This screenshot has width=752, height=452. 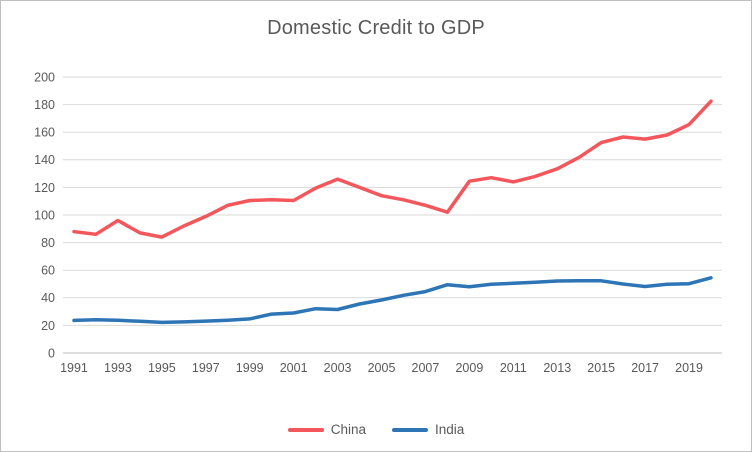 I want to click on x-tick-label: 2009, so click(x=469, y=368).